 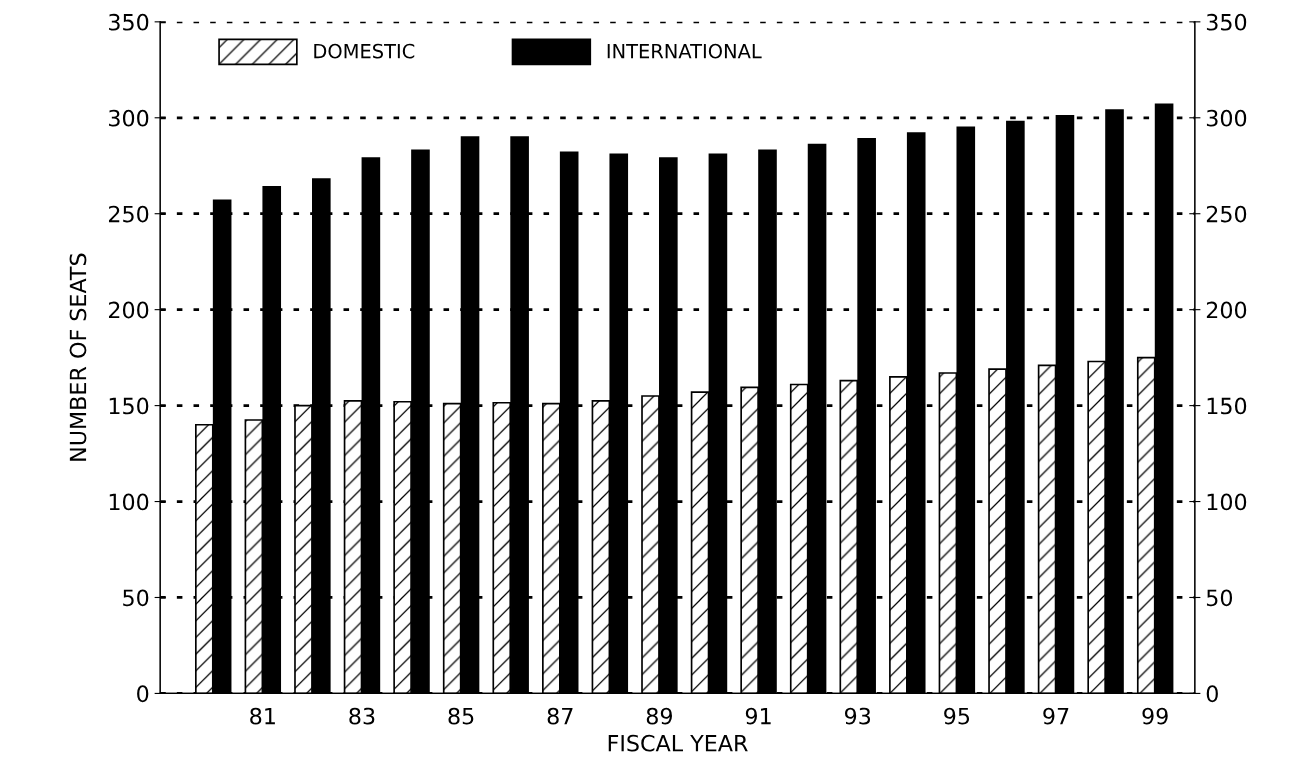 I want to click on legend-label: INTERNATIONAL, so click(x=684, y=51).